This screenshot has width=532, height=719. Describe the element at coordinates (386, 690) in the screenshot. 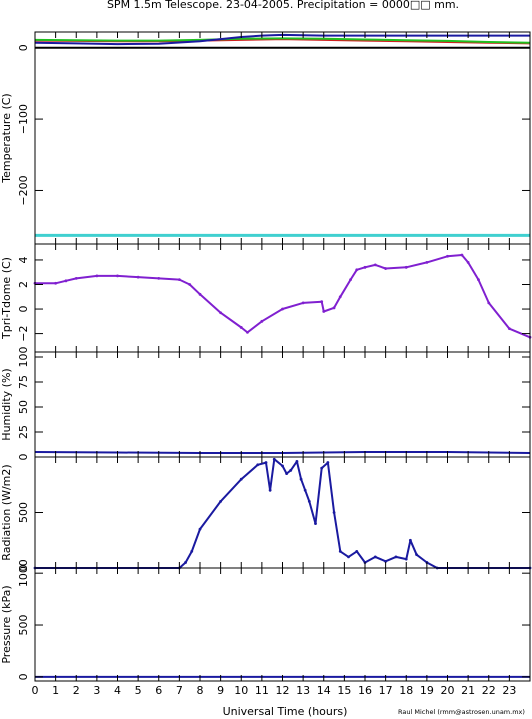

I see `x-tick-label: 17` at that location.